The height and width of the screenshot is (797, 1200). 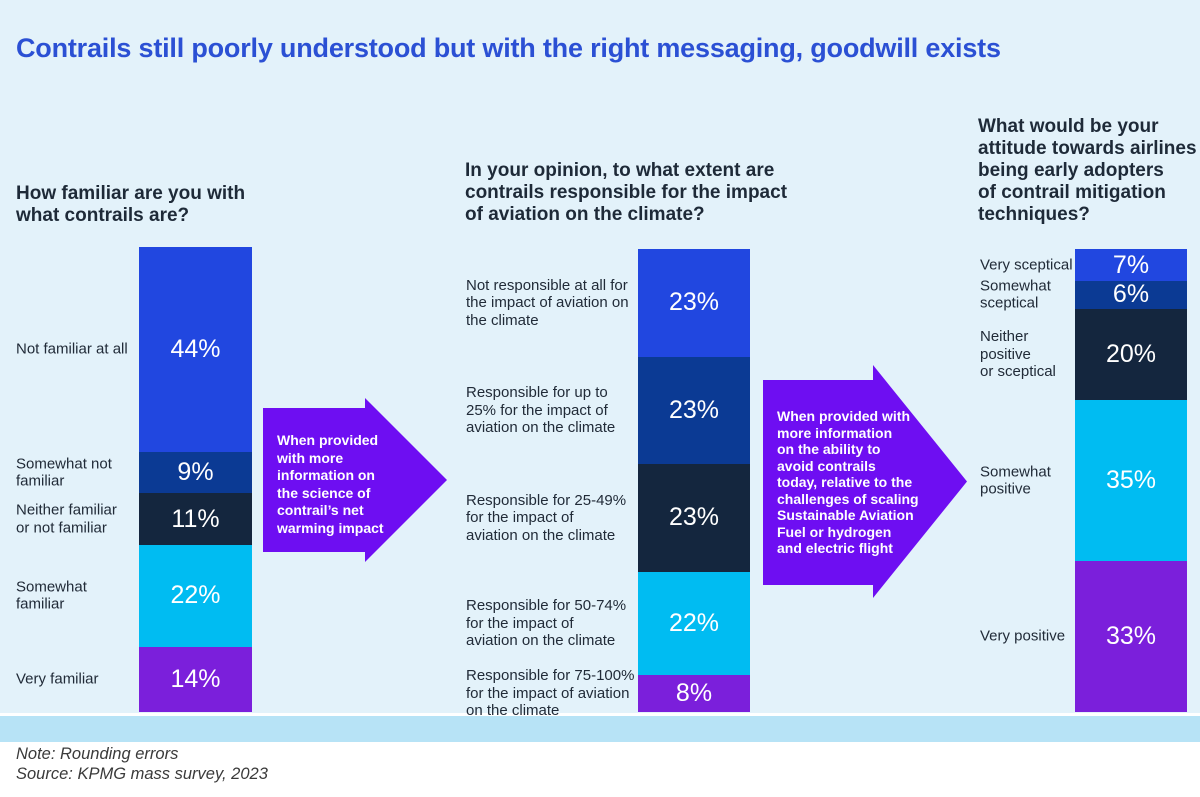 I want to click on category-label: Very positive, so click(x=1023, y=636).